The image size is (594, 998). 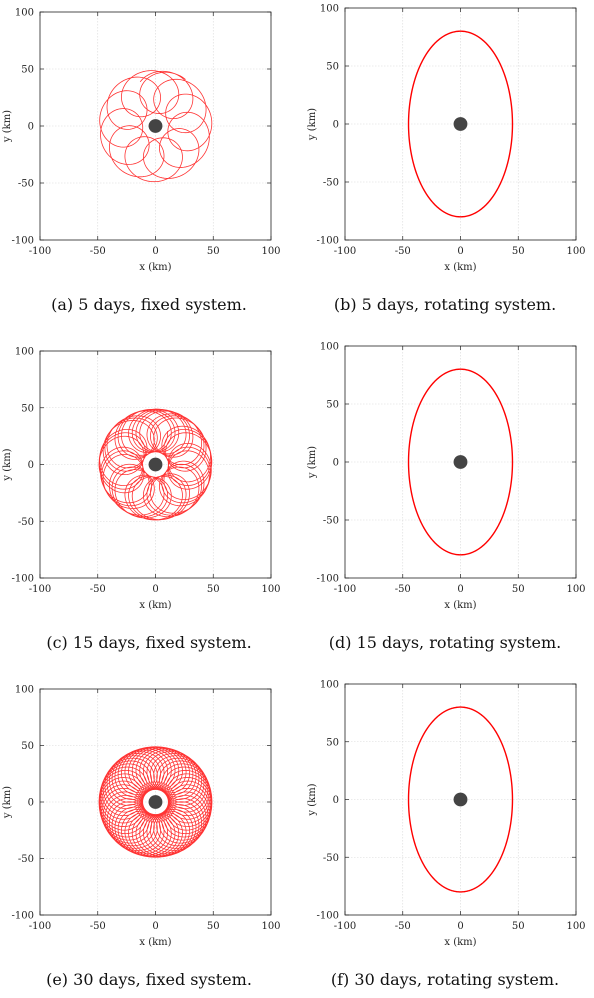 What do you see at coordinates (162, 642) in the screenshot?
I see `caption-c-text: 15 days, fixed system.` at bounding box center [162, 642].